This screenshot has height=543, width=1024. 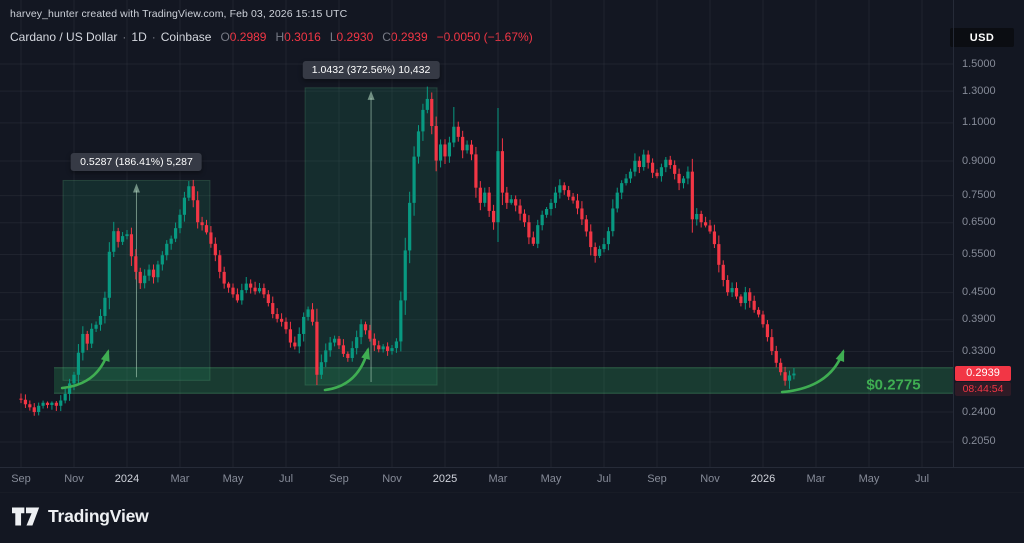 I want to click on price-tick-label: 0.7500, so click(x=979, y=195).